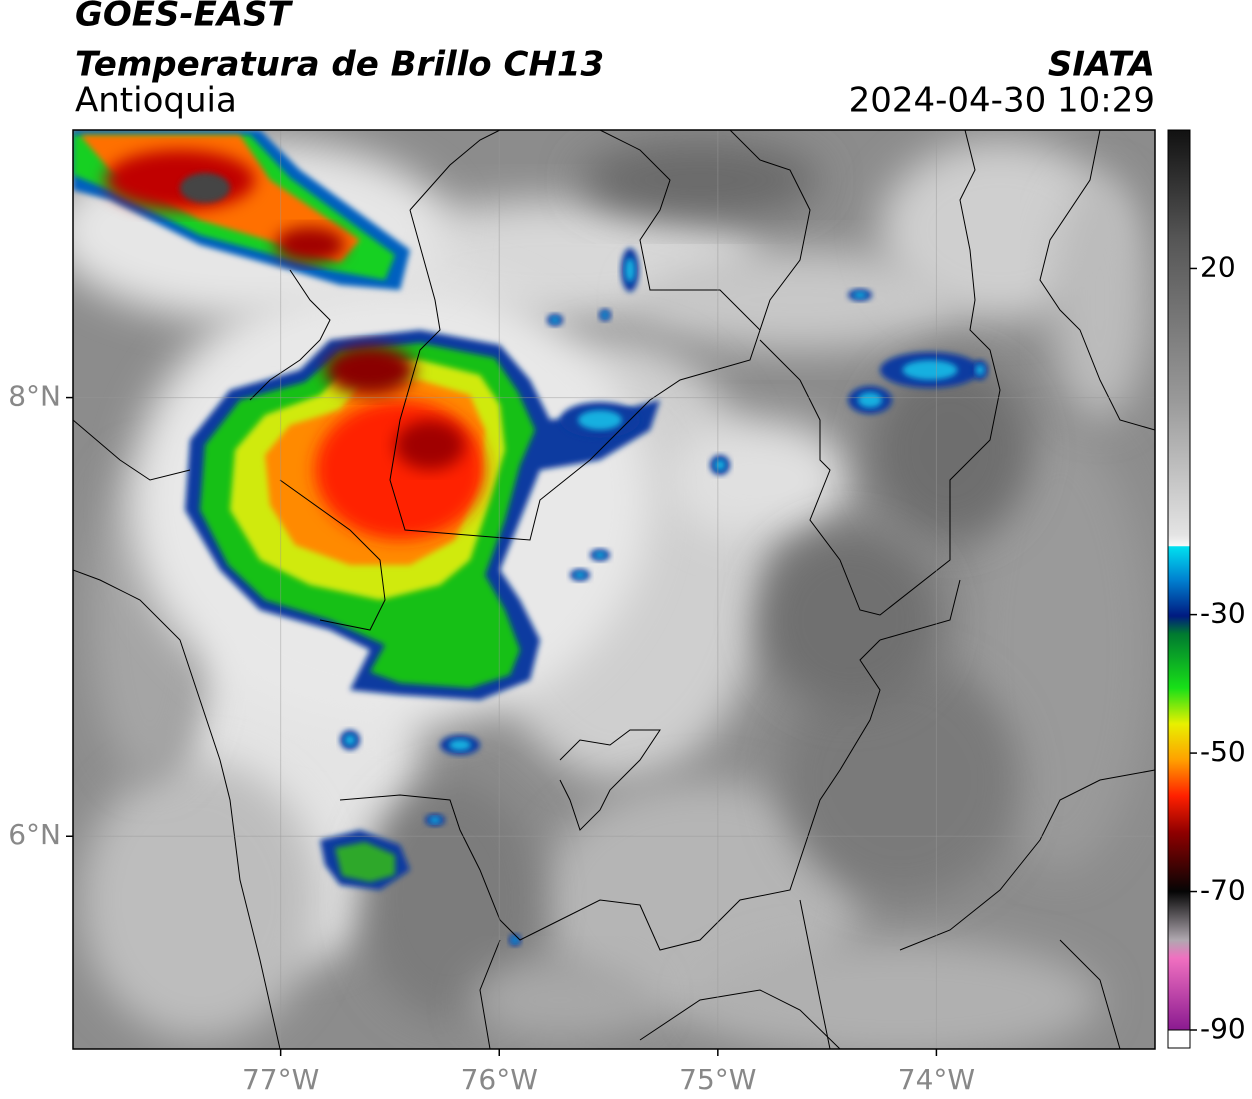 This screenshot has width=1252, height=1099. I want to click on satellite-title: GOES-EAST, so click(184, 17).